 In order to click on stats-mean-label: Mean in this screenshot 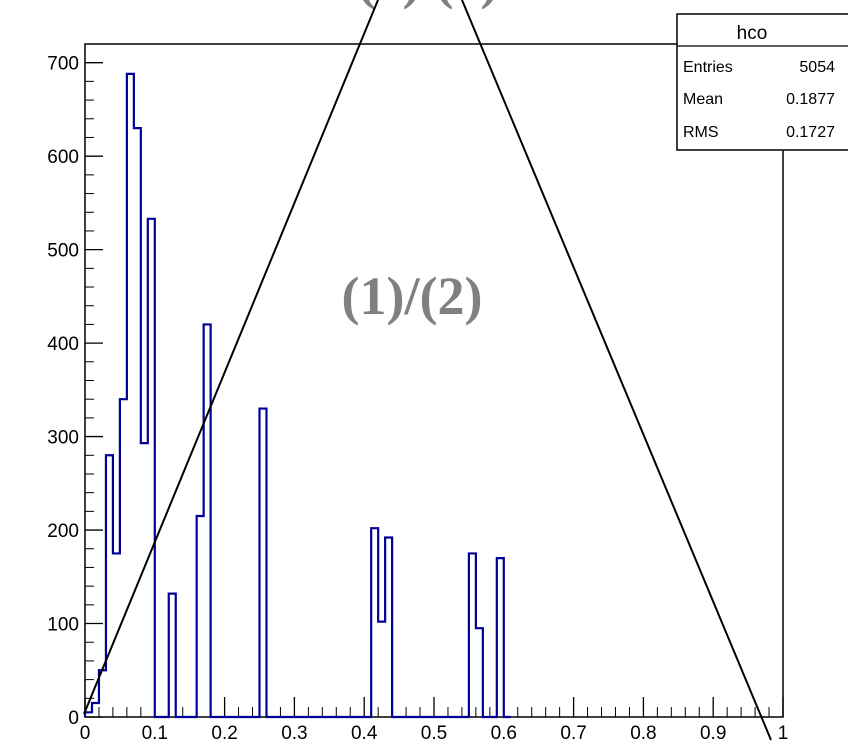, I will do `click(703, 99)`.